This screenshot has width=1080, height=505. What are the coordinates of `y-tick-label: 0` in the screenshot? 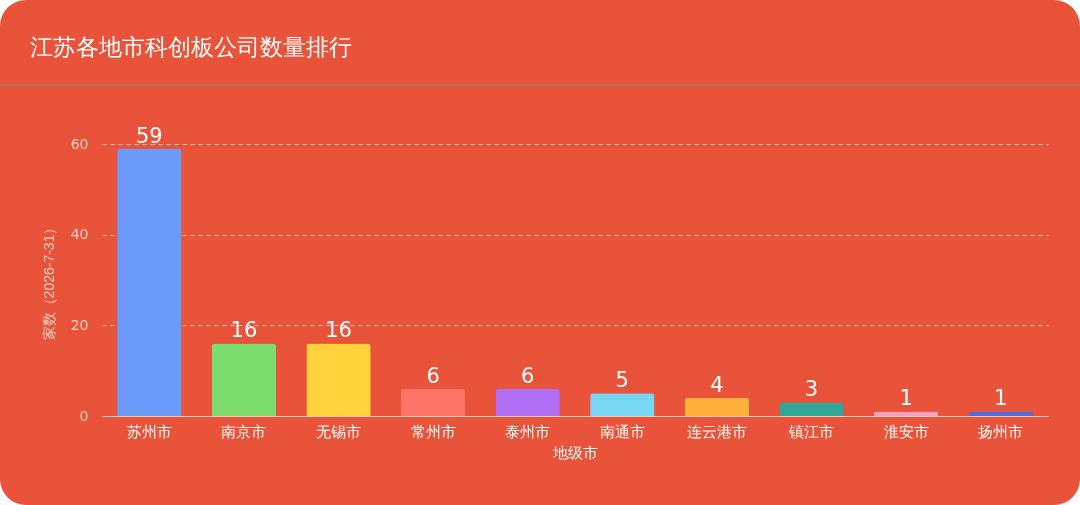 It's located at (84, 415).